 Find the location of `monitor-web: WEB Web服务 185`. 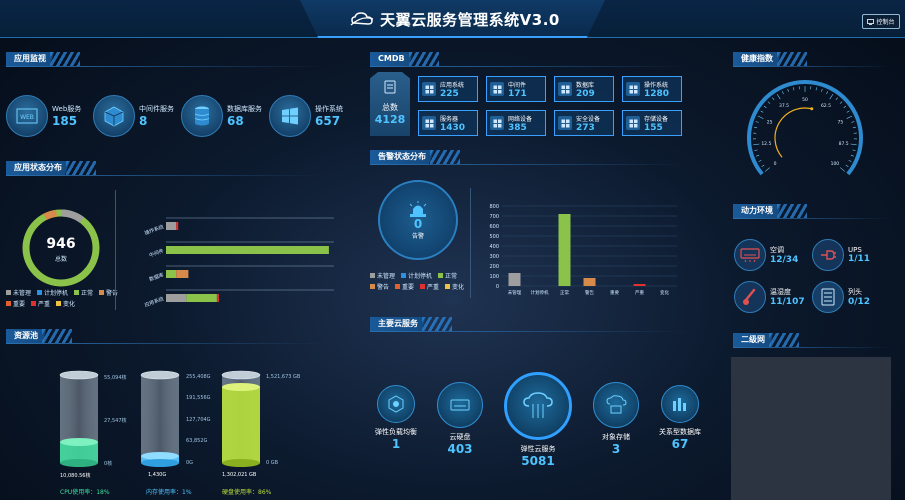

monitor-web: WEB Web服务 185 is located at coordinates (43, 116).